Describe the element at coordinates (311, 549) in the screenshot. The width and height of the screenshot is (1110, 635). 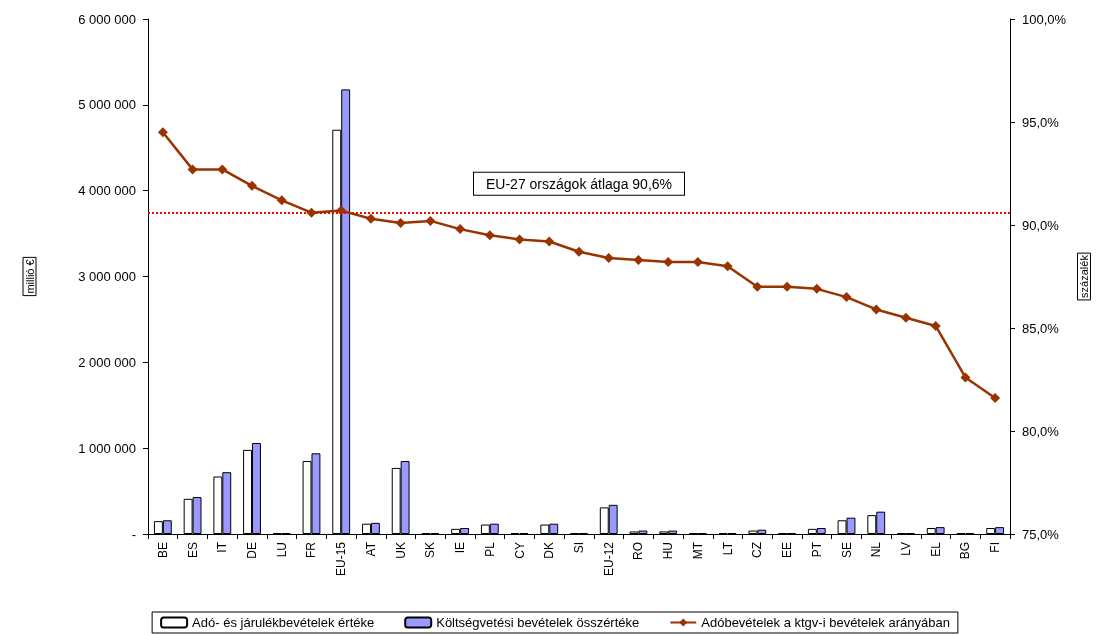
I see `x-tick-label: FR` at that location.